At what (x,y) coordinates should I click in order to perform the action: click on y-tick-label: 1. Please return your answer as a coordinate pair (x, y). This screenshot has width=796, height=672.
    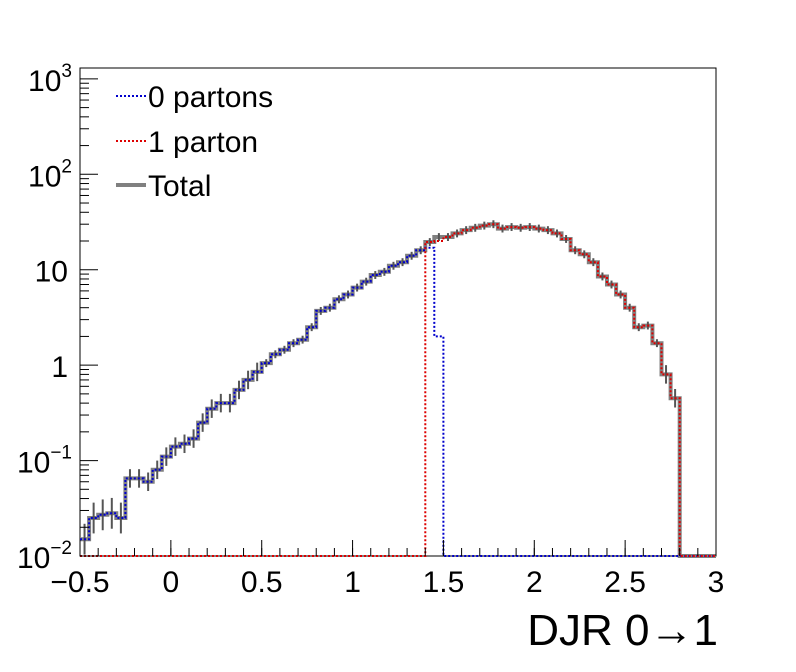
    Looking at the image, I should click on (59, 367).